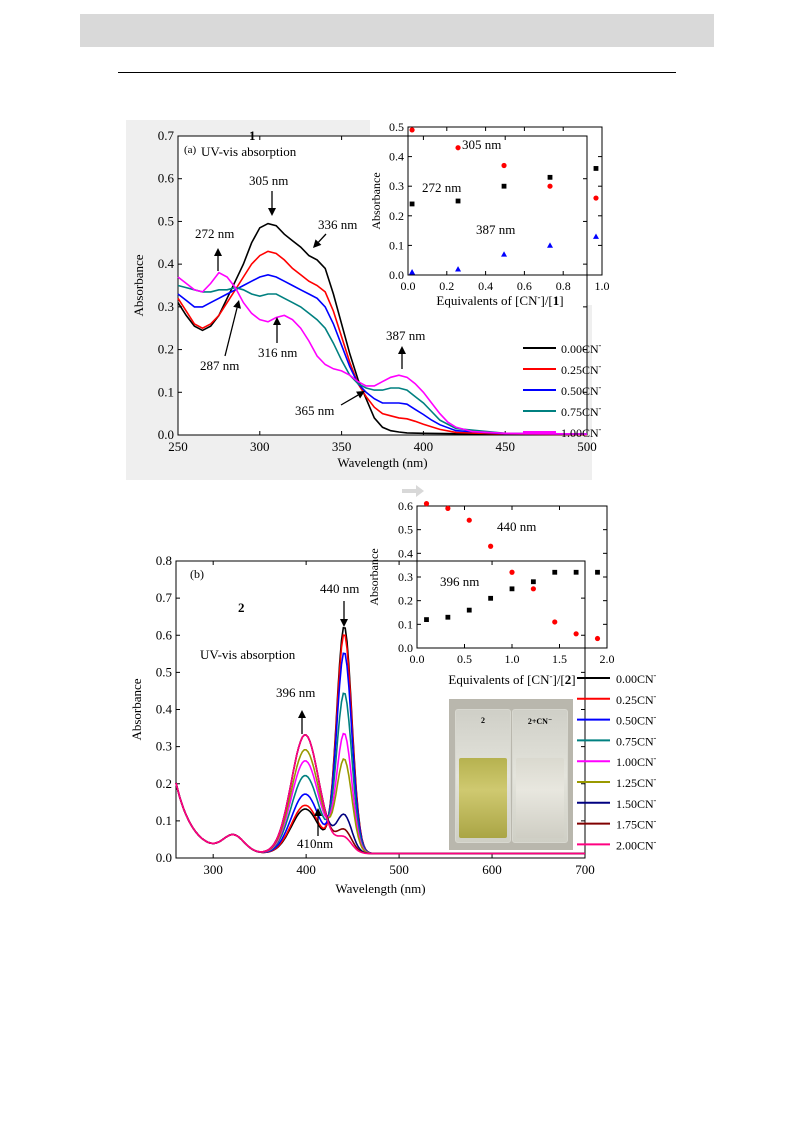 The width and height of the screenshot is (793, 1121). I want to click on panel-b-y-tick-label: 0.2, so click(164, 783).